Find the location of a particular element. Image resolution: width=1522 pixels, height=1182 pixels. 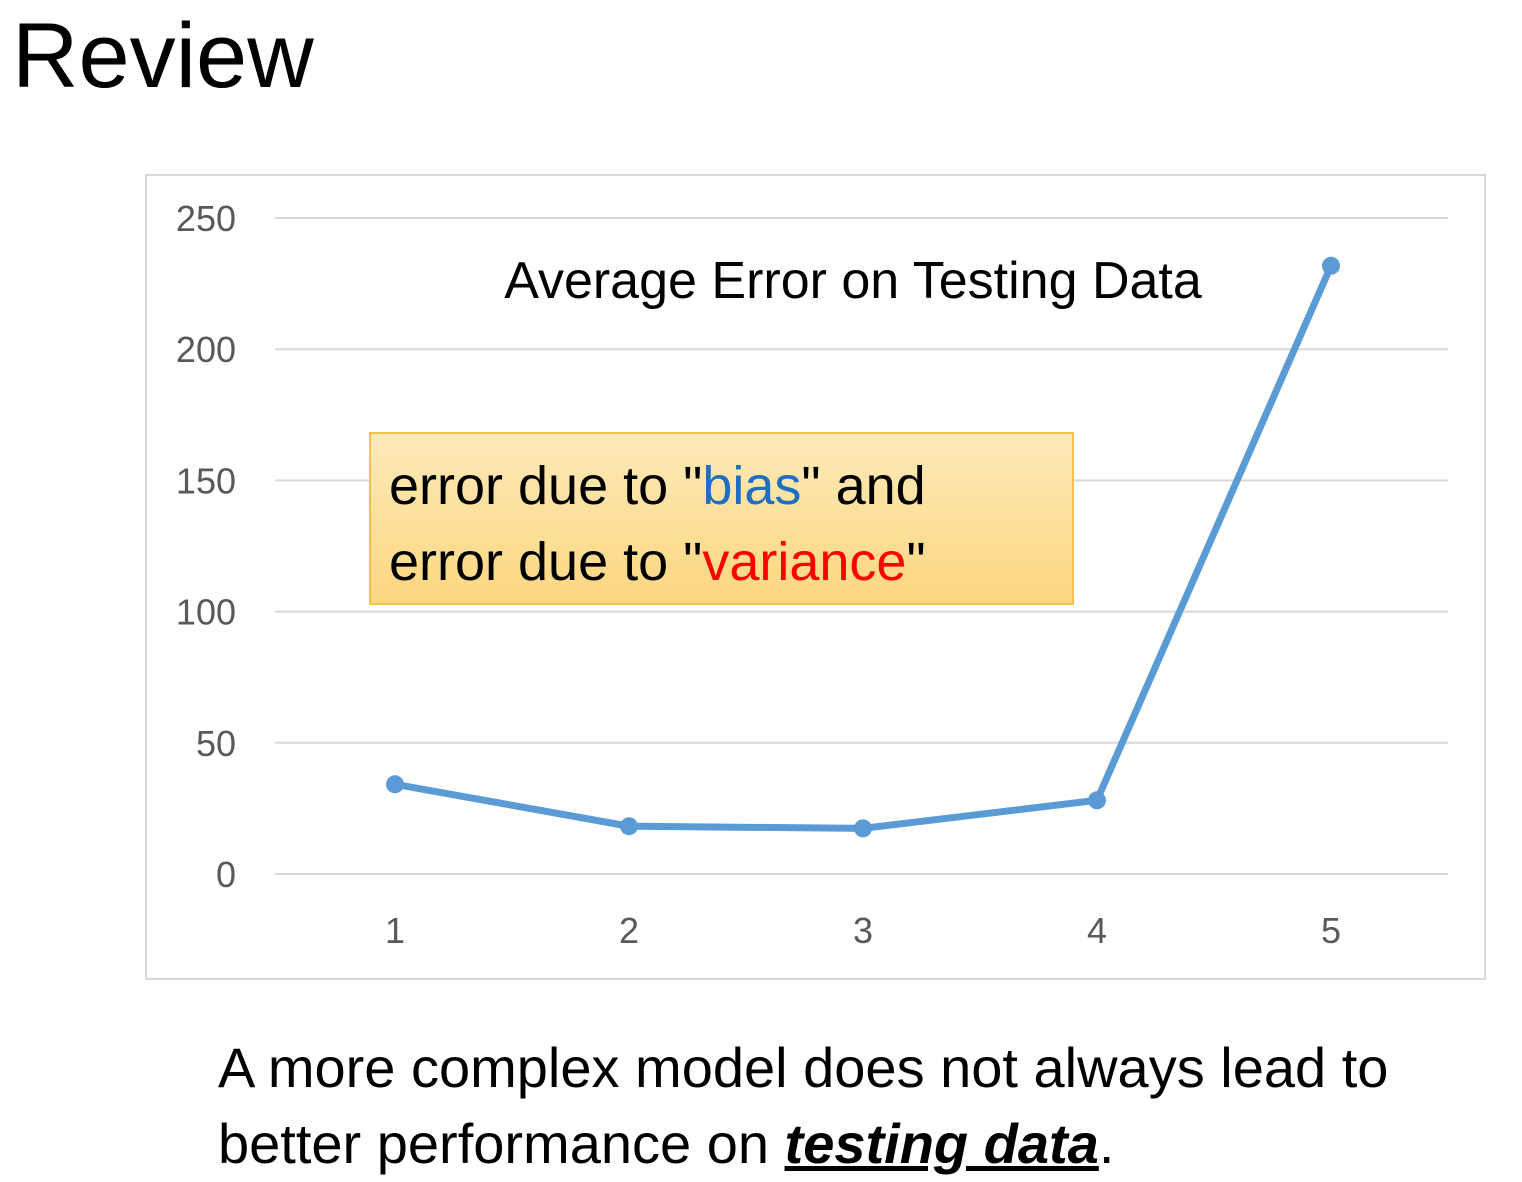

y-tick-label: 200 is located at coordinates (206, 349).